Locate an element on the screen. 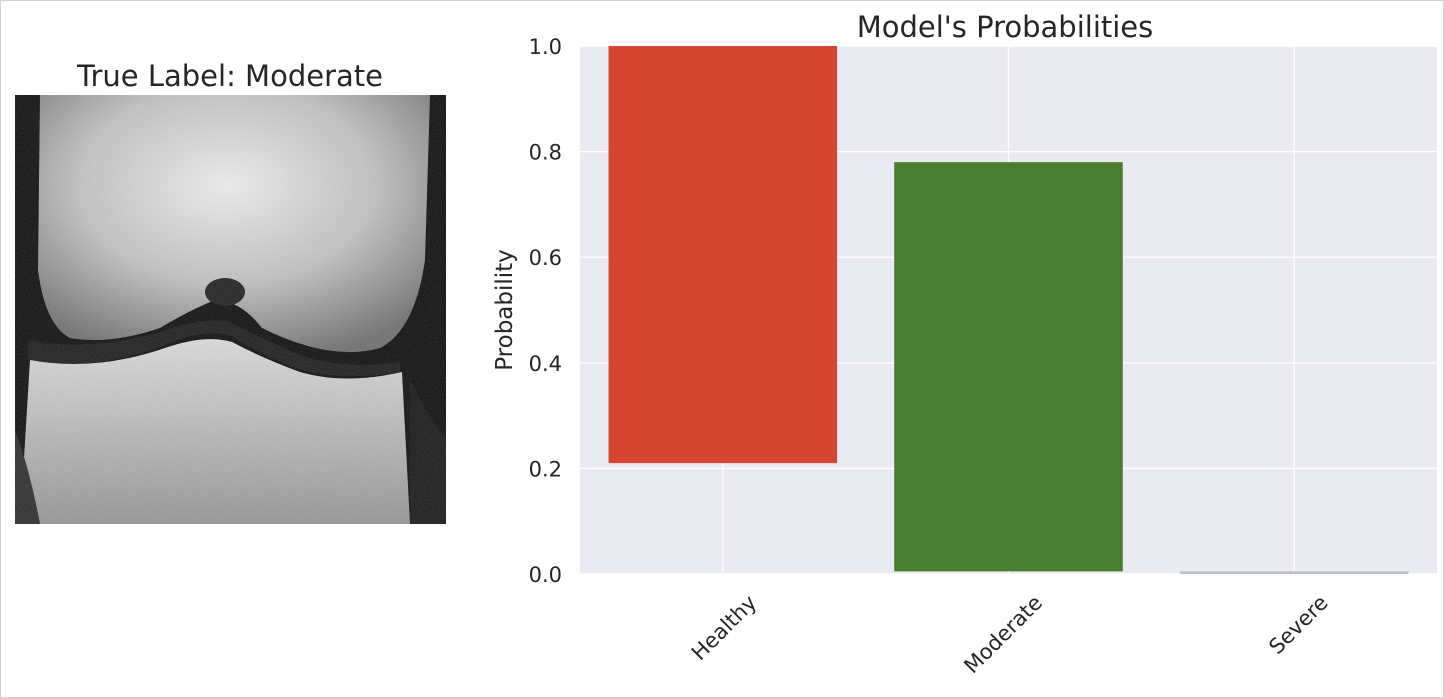 Image resolution: width=1444 pixels, height=698 pixels. x-tick-label-severe: Severe is located at coordinates (1298, 625).